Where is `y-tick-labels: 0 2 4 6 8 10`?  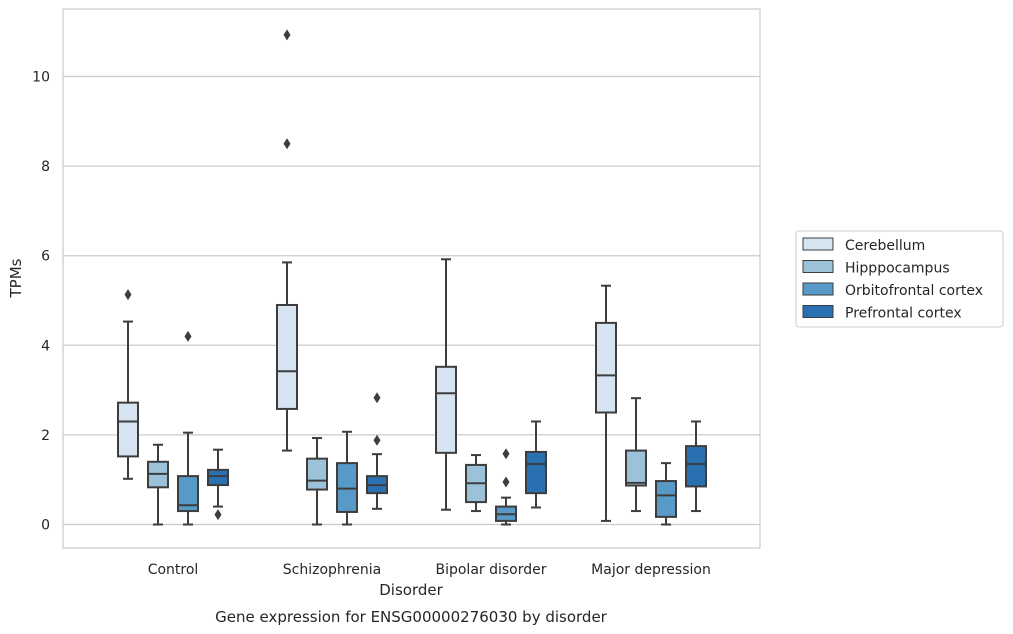
y-tick-labels: 0 2 4 6 8 10 is located at coordinates (41, 302).